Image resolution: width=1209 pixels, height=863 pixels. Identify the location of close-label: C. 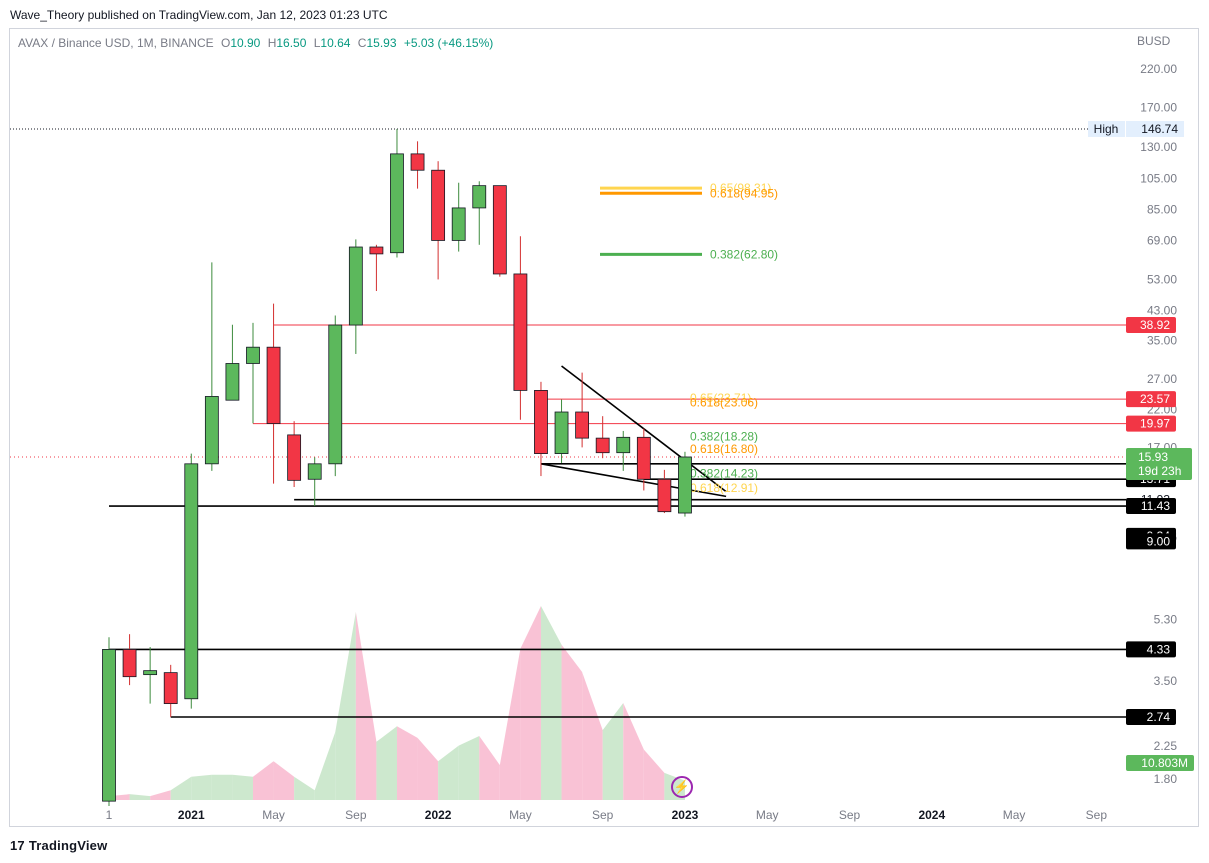
(362, 43).